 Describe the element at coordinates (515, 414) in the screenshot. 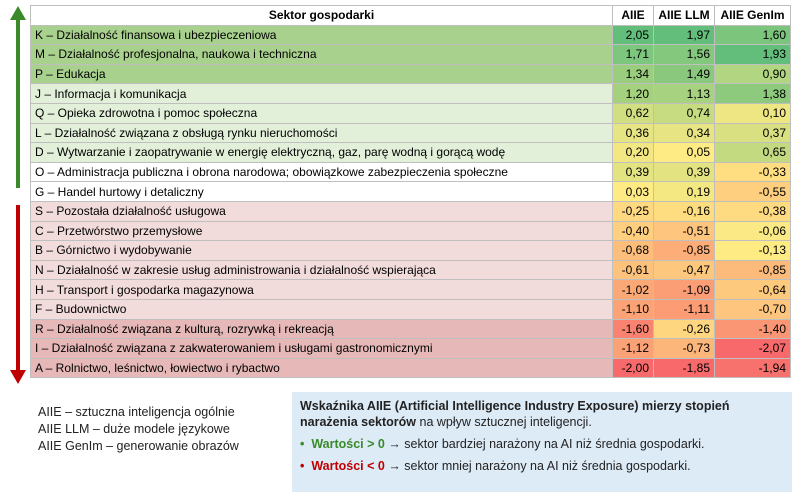

I see `note-part: stopień narażenia sektorów` at that location.